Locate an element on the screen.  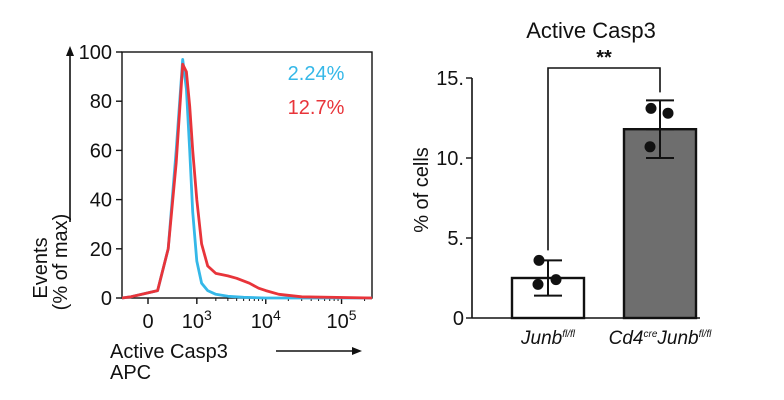
bar-chart-title: Active Casp3 is located at coordinates (591, 30).